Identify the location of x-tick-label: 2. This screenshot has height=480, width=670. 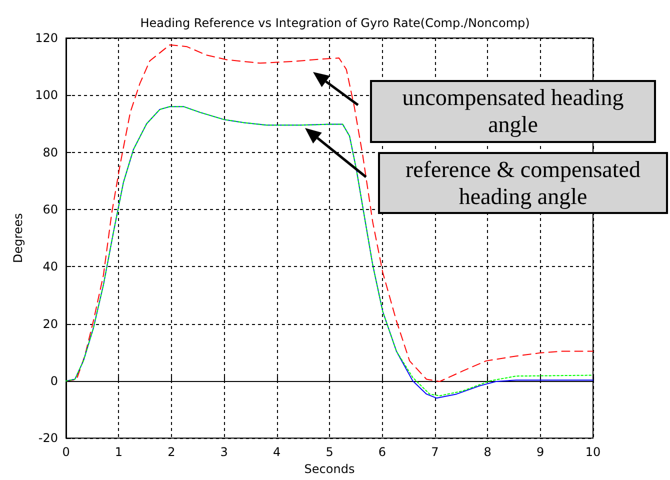
(172, 452).